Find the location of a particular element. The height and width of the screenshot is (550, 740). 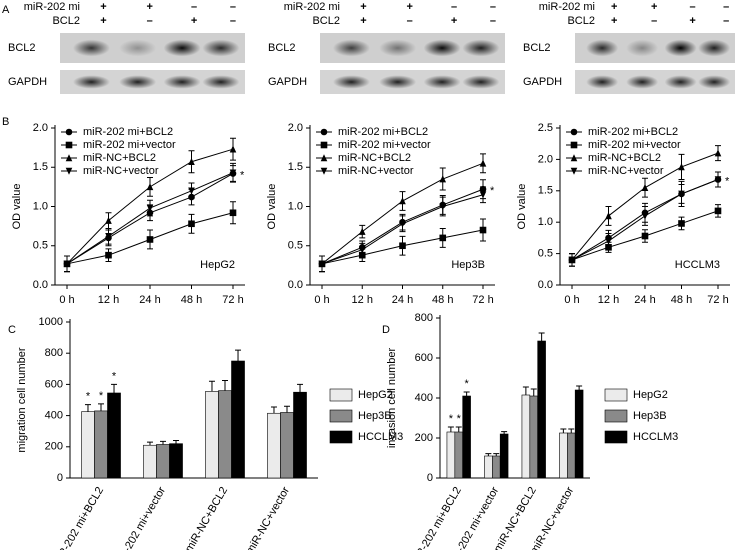

y-tick-label: 200 is located at coordinates (54, 447).